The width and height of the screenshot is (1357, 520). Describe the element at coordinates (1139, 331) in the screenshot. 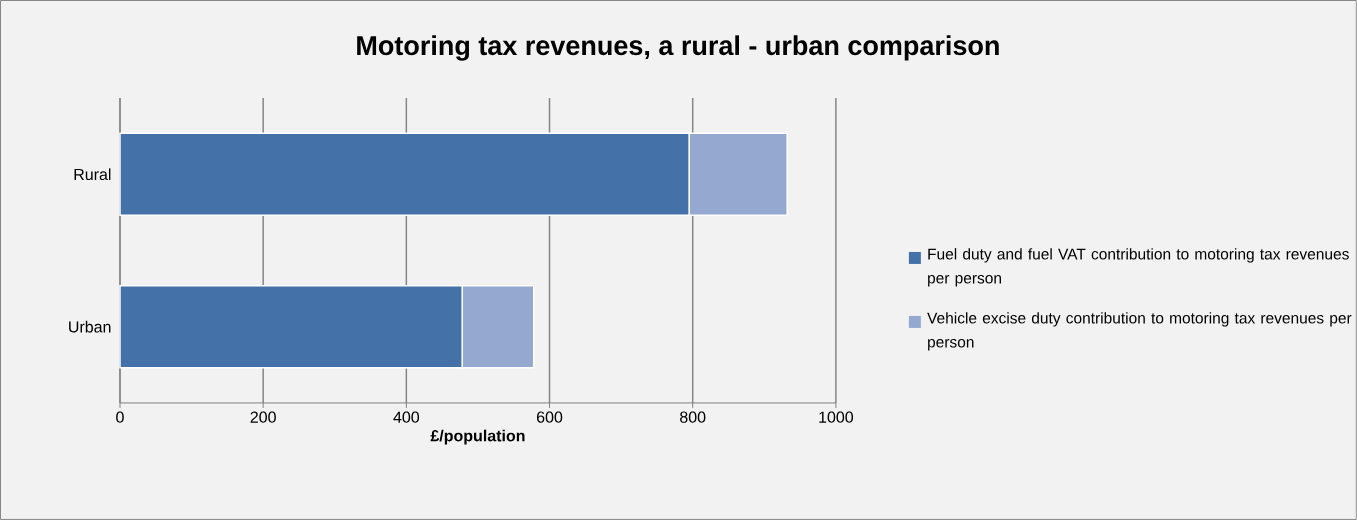

I see `legend-label: Vehicle excise duty contribution to motoring tax revenues per person` at that location.